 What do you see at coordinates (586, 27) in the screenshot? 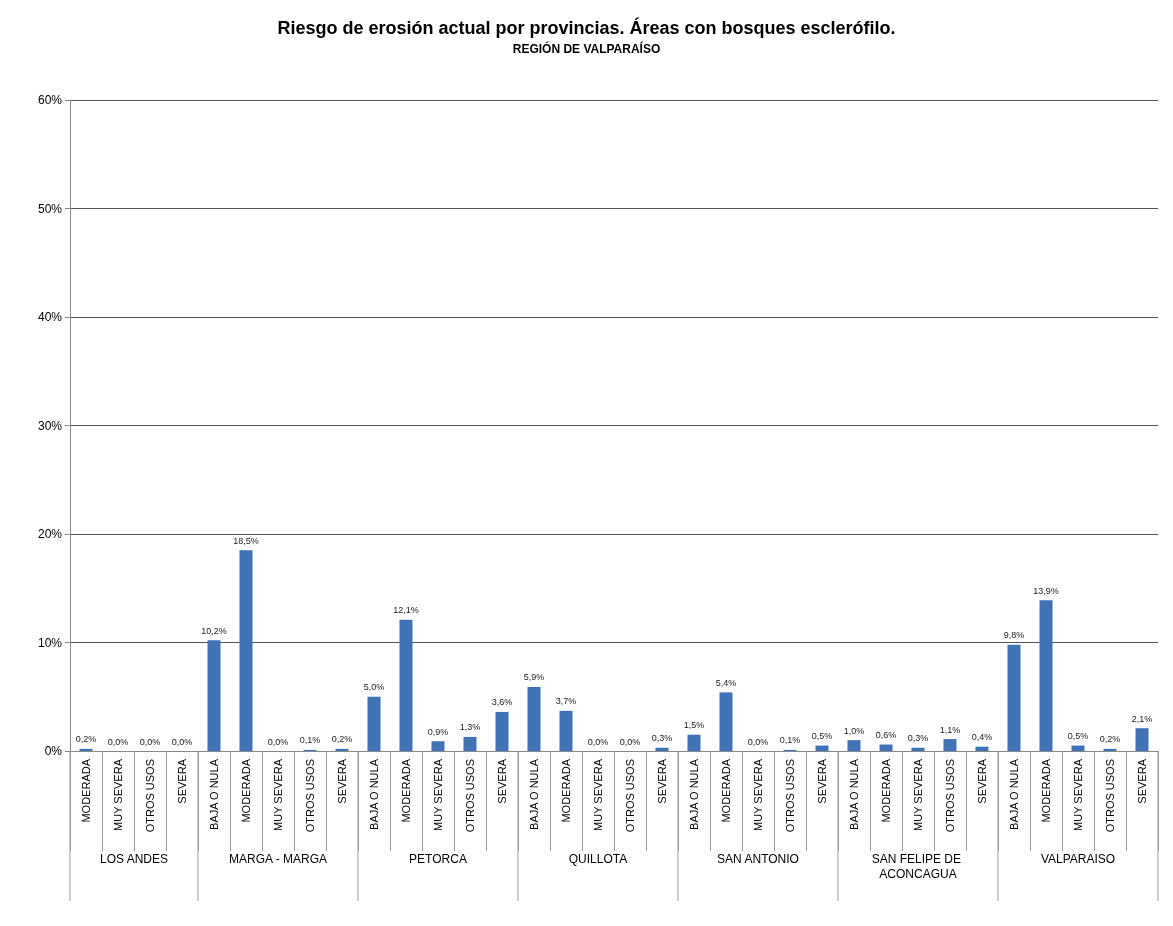
I see `chart-title: Riesgo de erosión actual por provincias. Áreas con bosques esclerófilo.` at bounding box center [586, 27].